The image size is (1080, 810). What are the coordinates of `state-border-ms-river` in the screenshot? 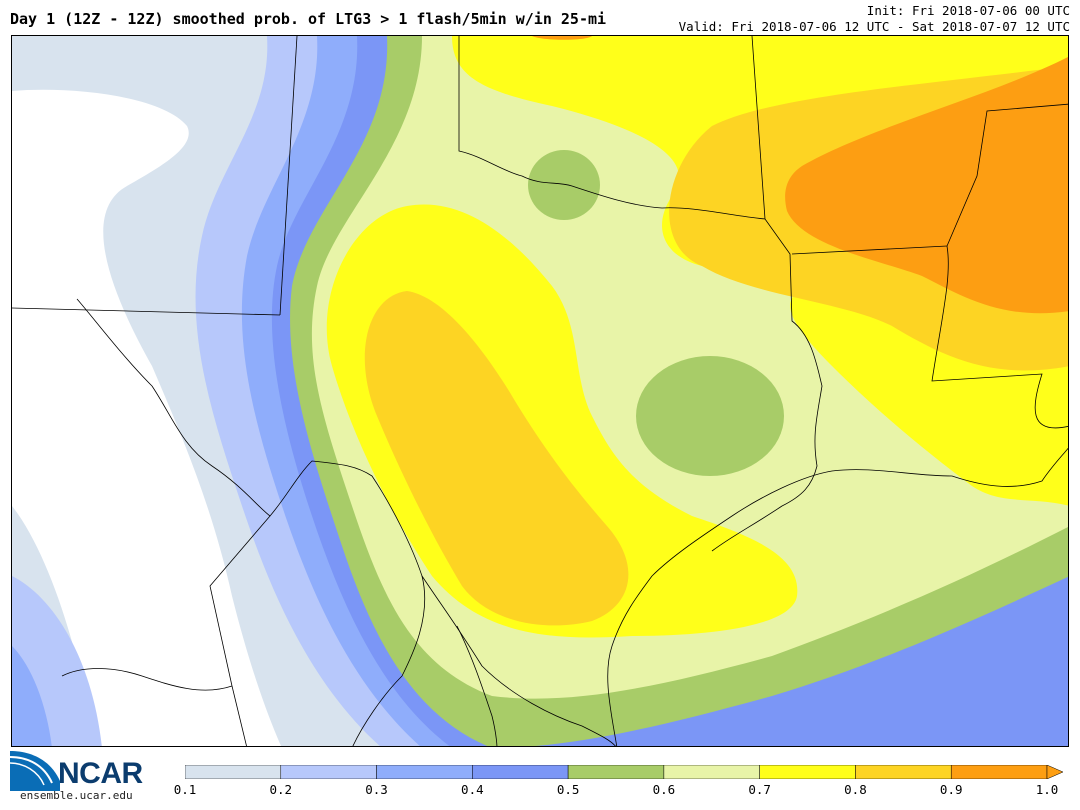 It's located at (999, 266).